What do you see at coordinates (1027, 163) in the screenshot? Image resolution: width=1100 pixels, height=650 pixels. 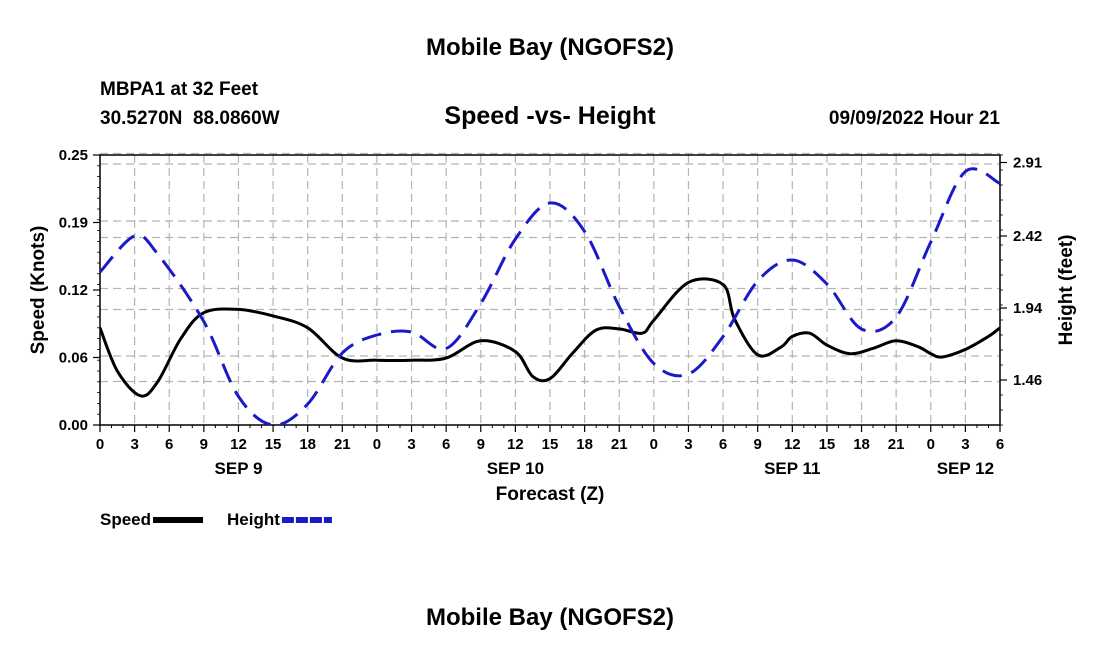 I see `y-tick-label-right: 2.91` at bounding box center [1027, 163].